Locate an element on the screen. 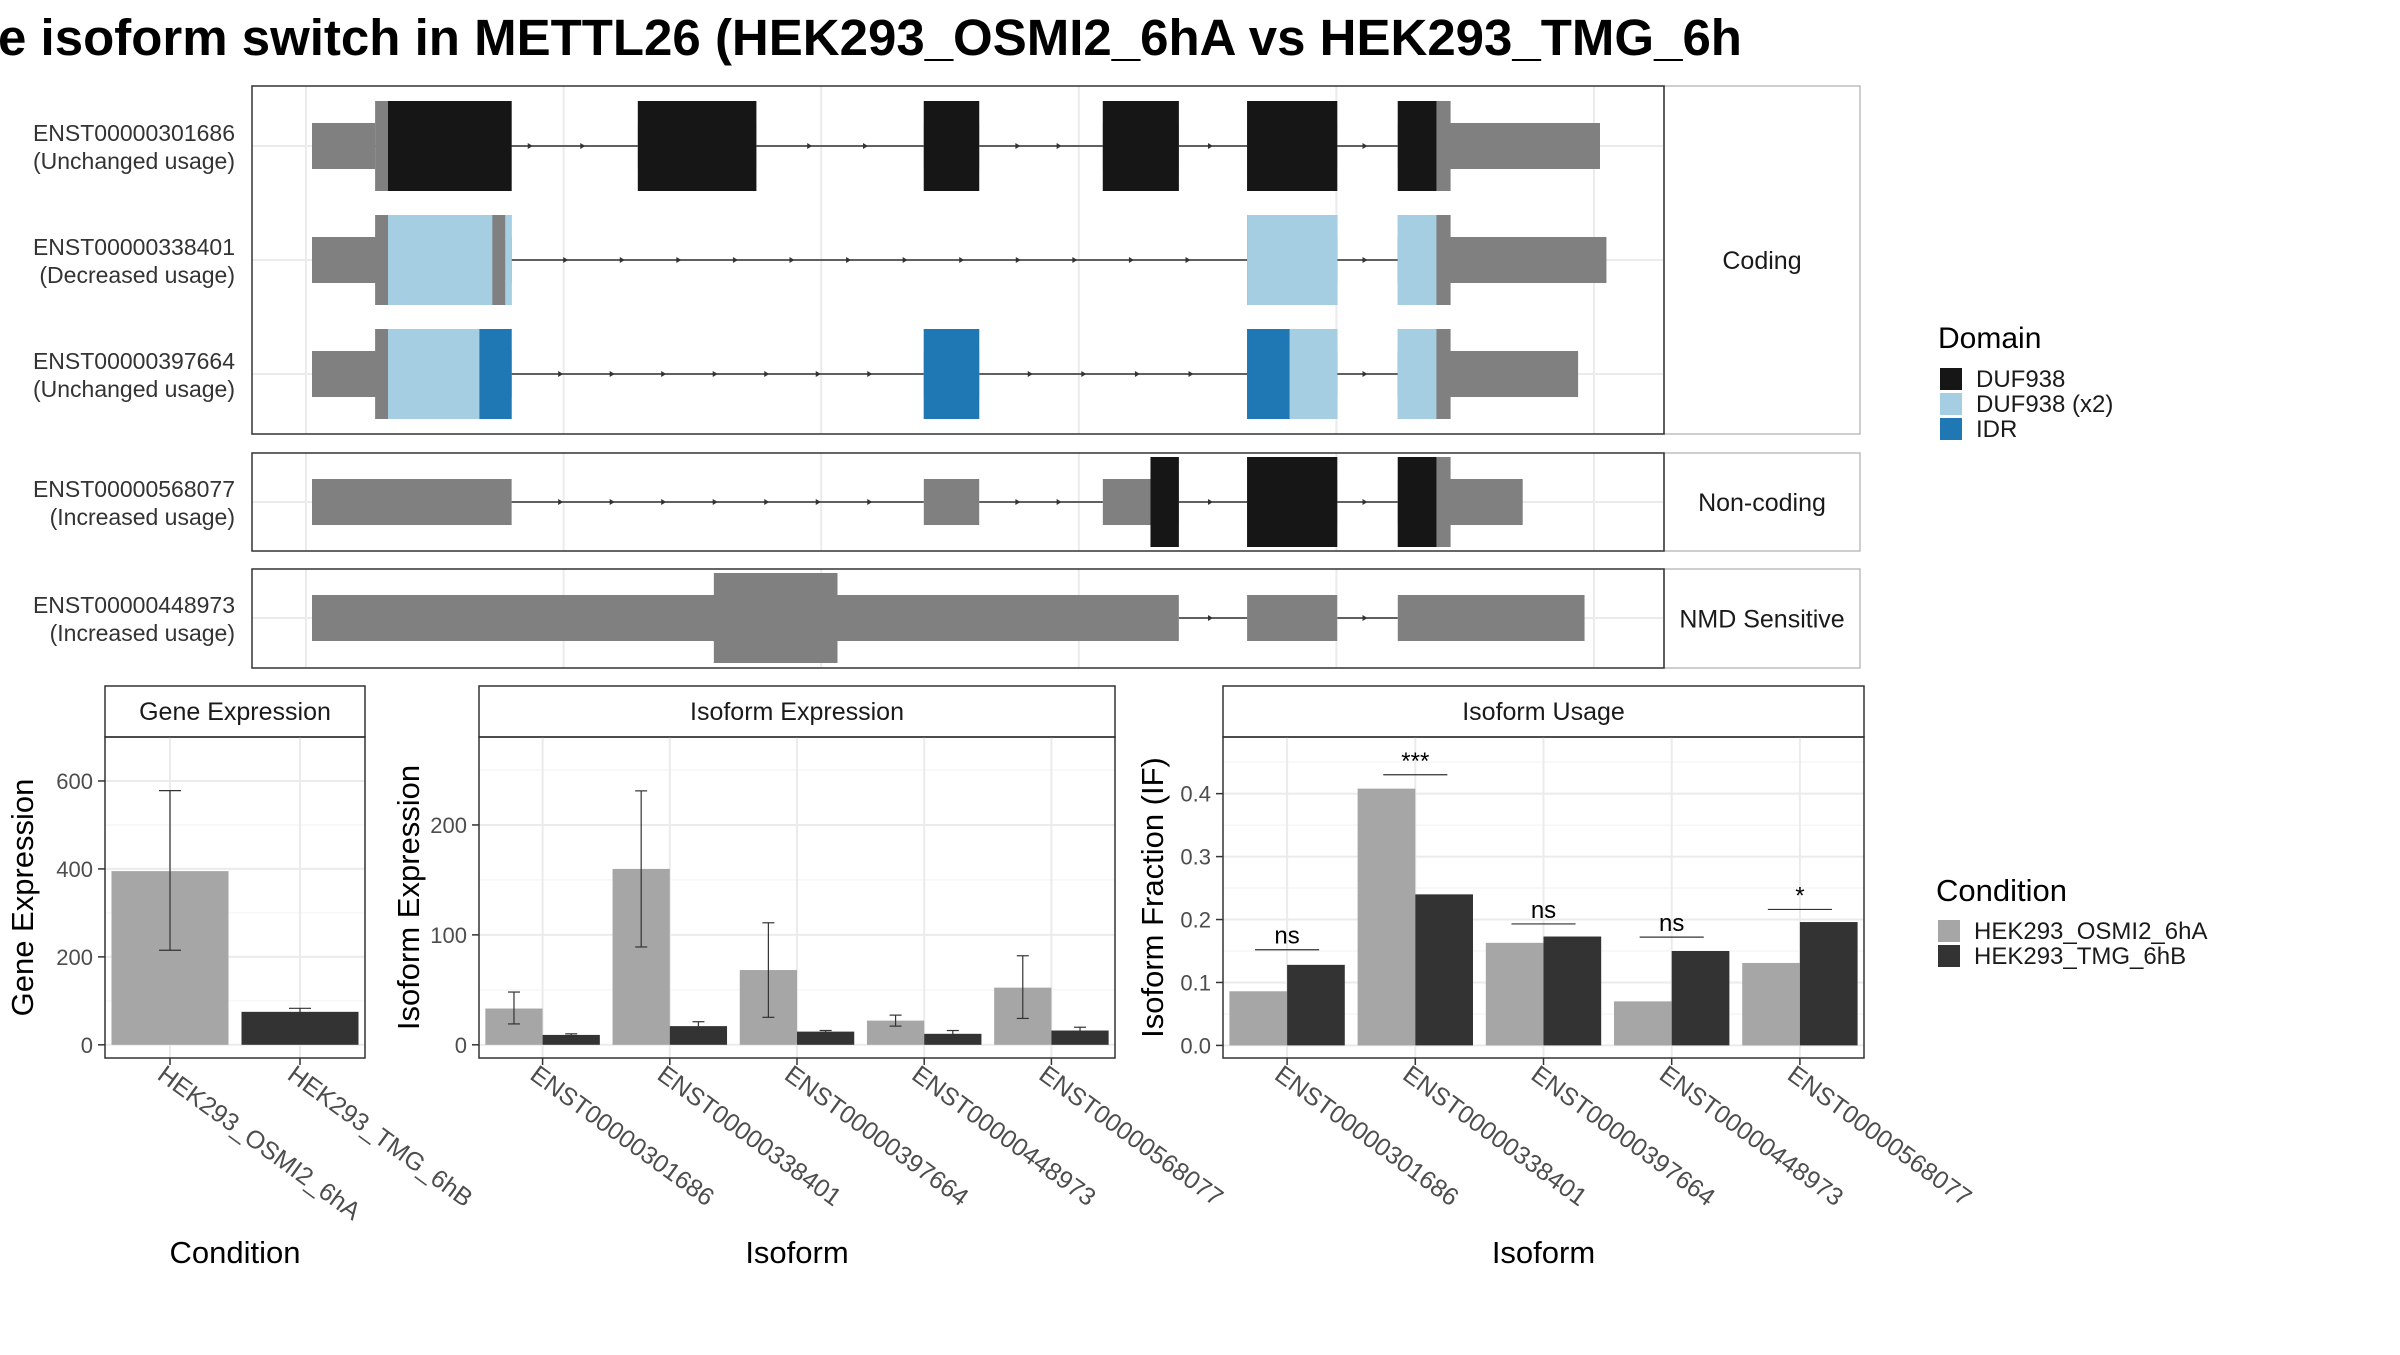 The width and height of the screenshot is (2400, 1355). transcript-ENST00000397664: ENST00000397664(Unchanged usage) is located at coordinates (848, 374).